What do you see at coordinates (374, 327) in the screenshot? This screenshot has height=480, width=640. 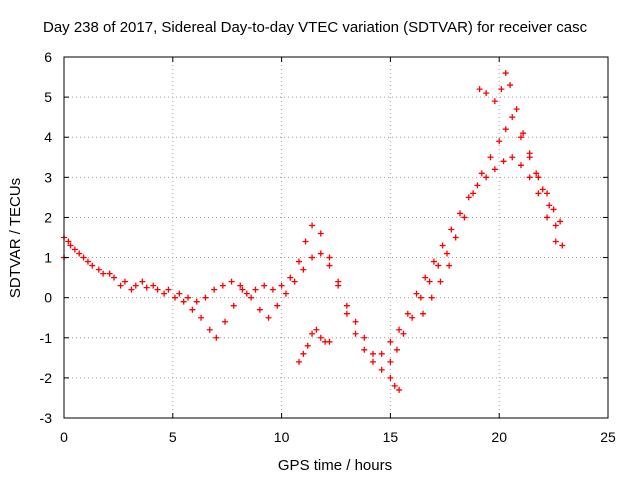 I see `series-track-d` at bounding box center [374, 327].